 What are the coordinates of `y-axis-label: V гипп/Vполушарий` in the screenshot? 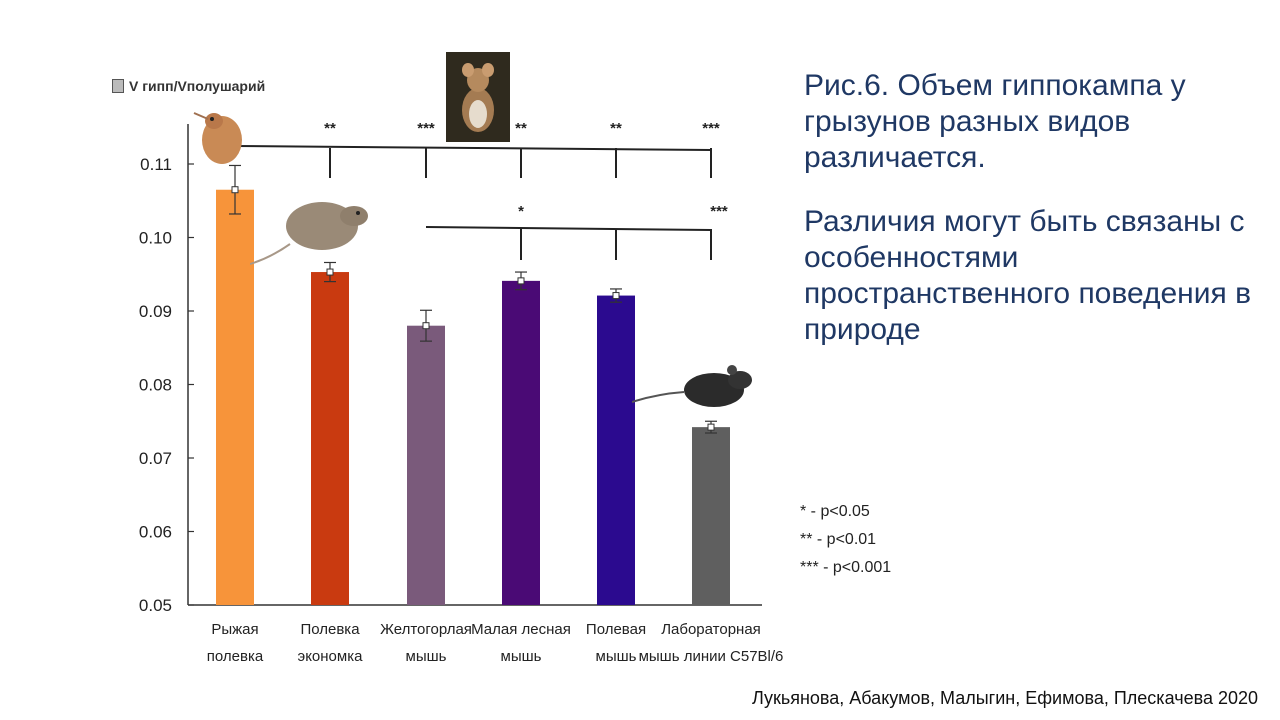 It's located at (188, 86).